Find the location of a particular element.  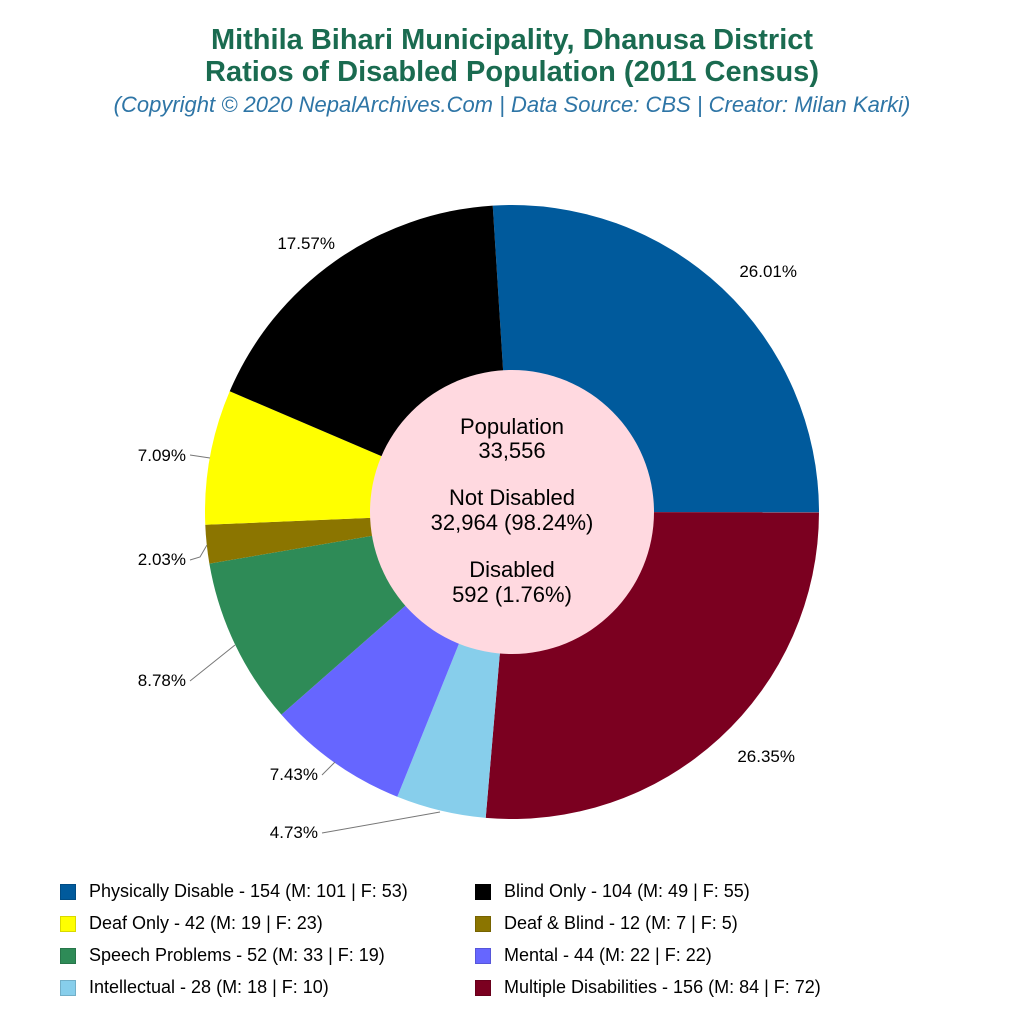

slice-percentage-label: 7.43% is located at coordinates (294, 774).